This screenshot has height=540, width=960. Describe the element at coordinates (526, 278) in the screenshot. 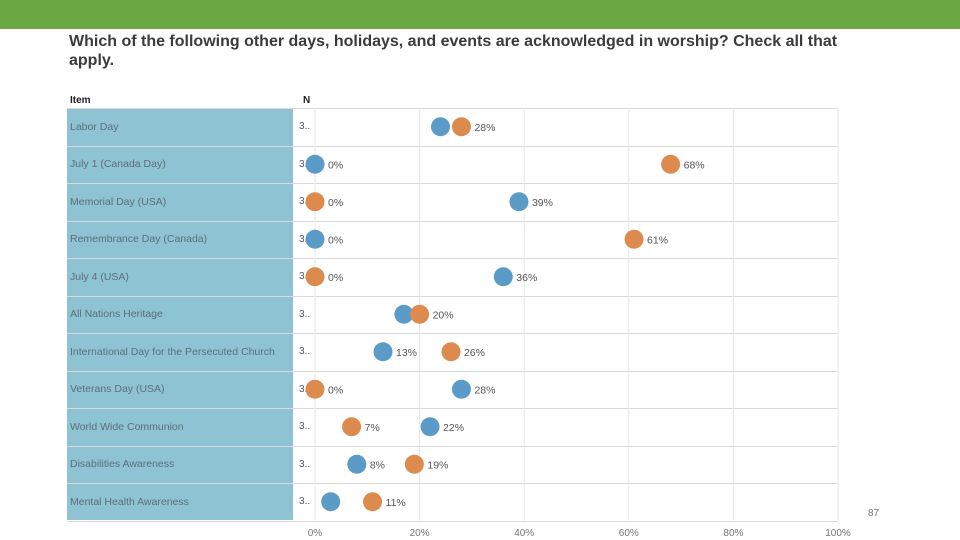

I see `data-label: 36%` at that location.